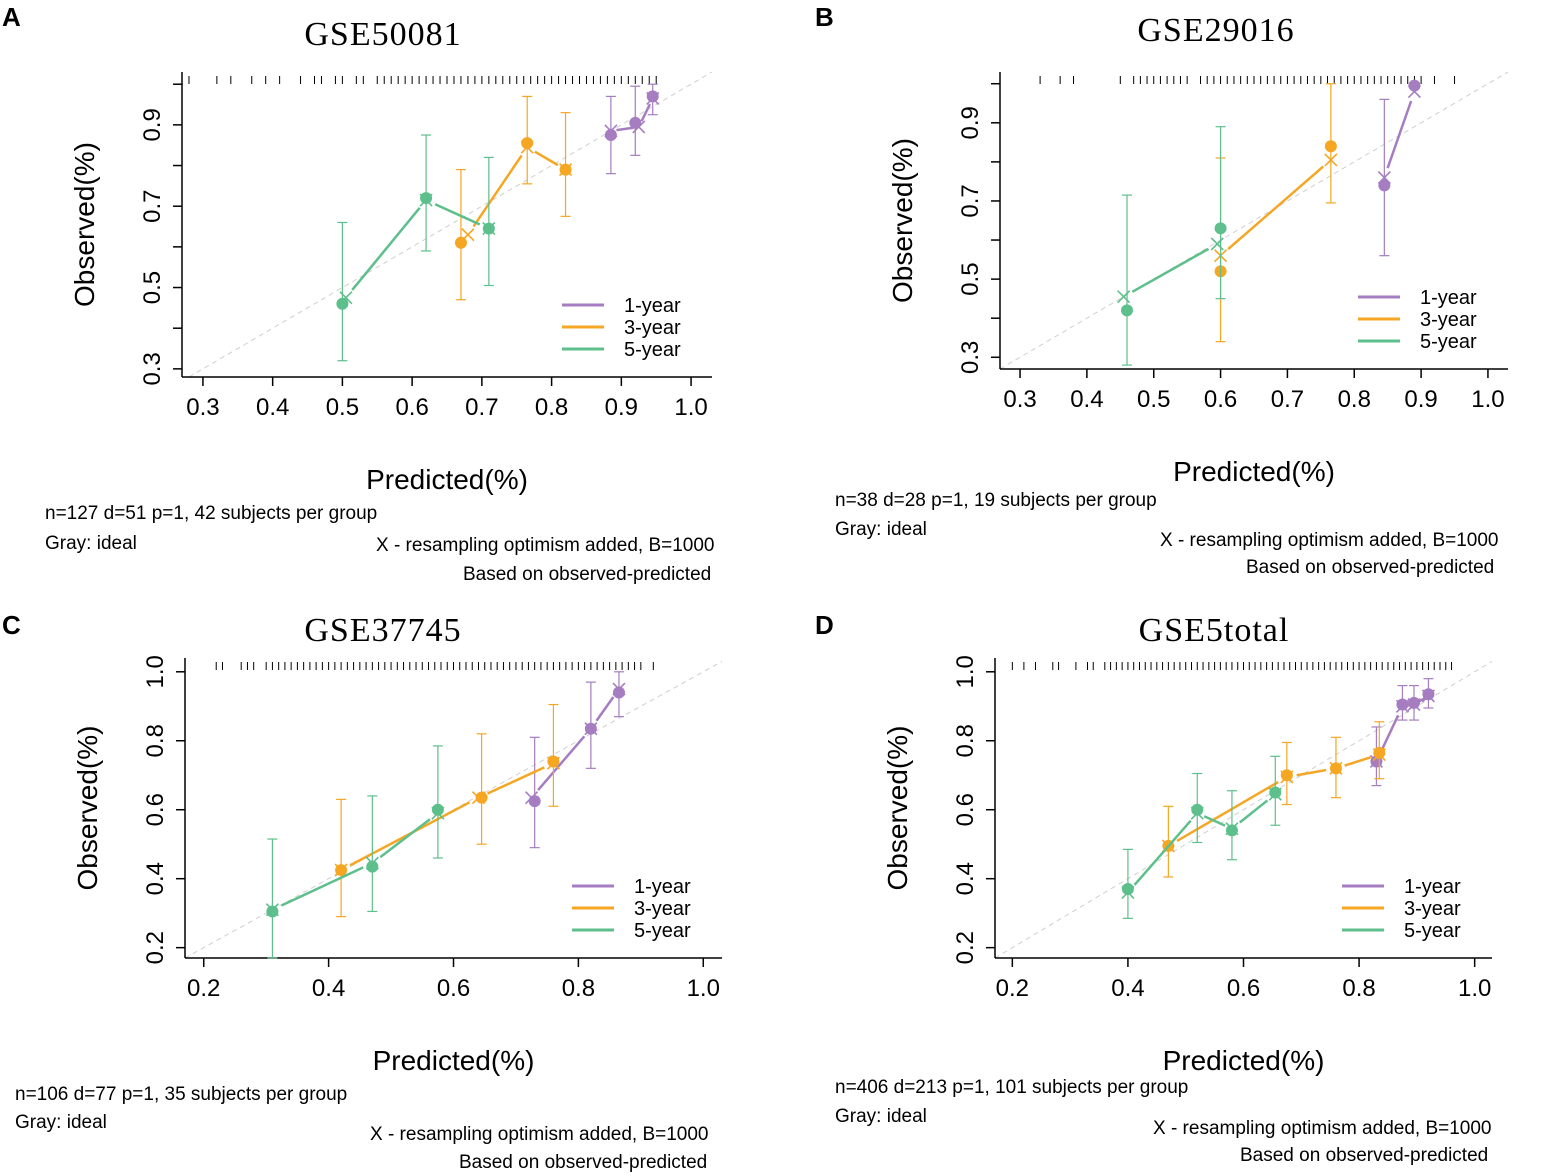 Image resolution: width=1549 pixels, height=1176 pixels. Describe the element at coordinates (61, 1122) in the screenshot. I see `footer-gray-c: Gray: ideal` at that location.